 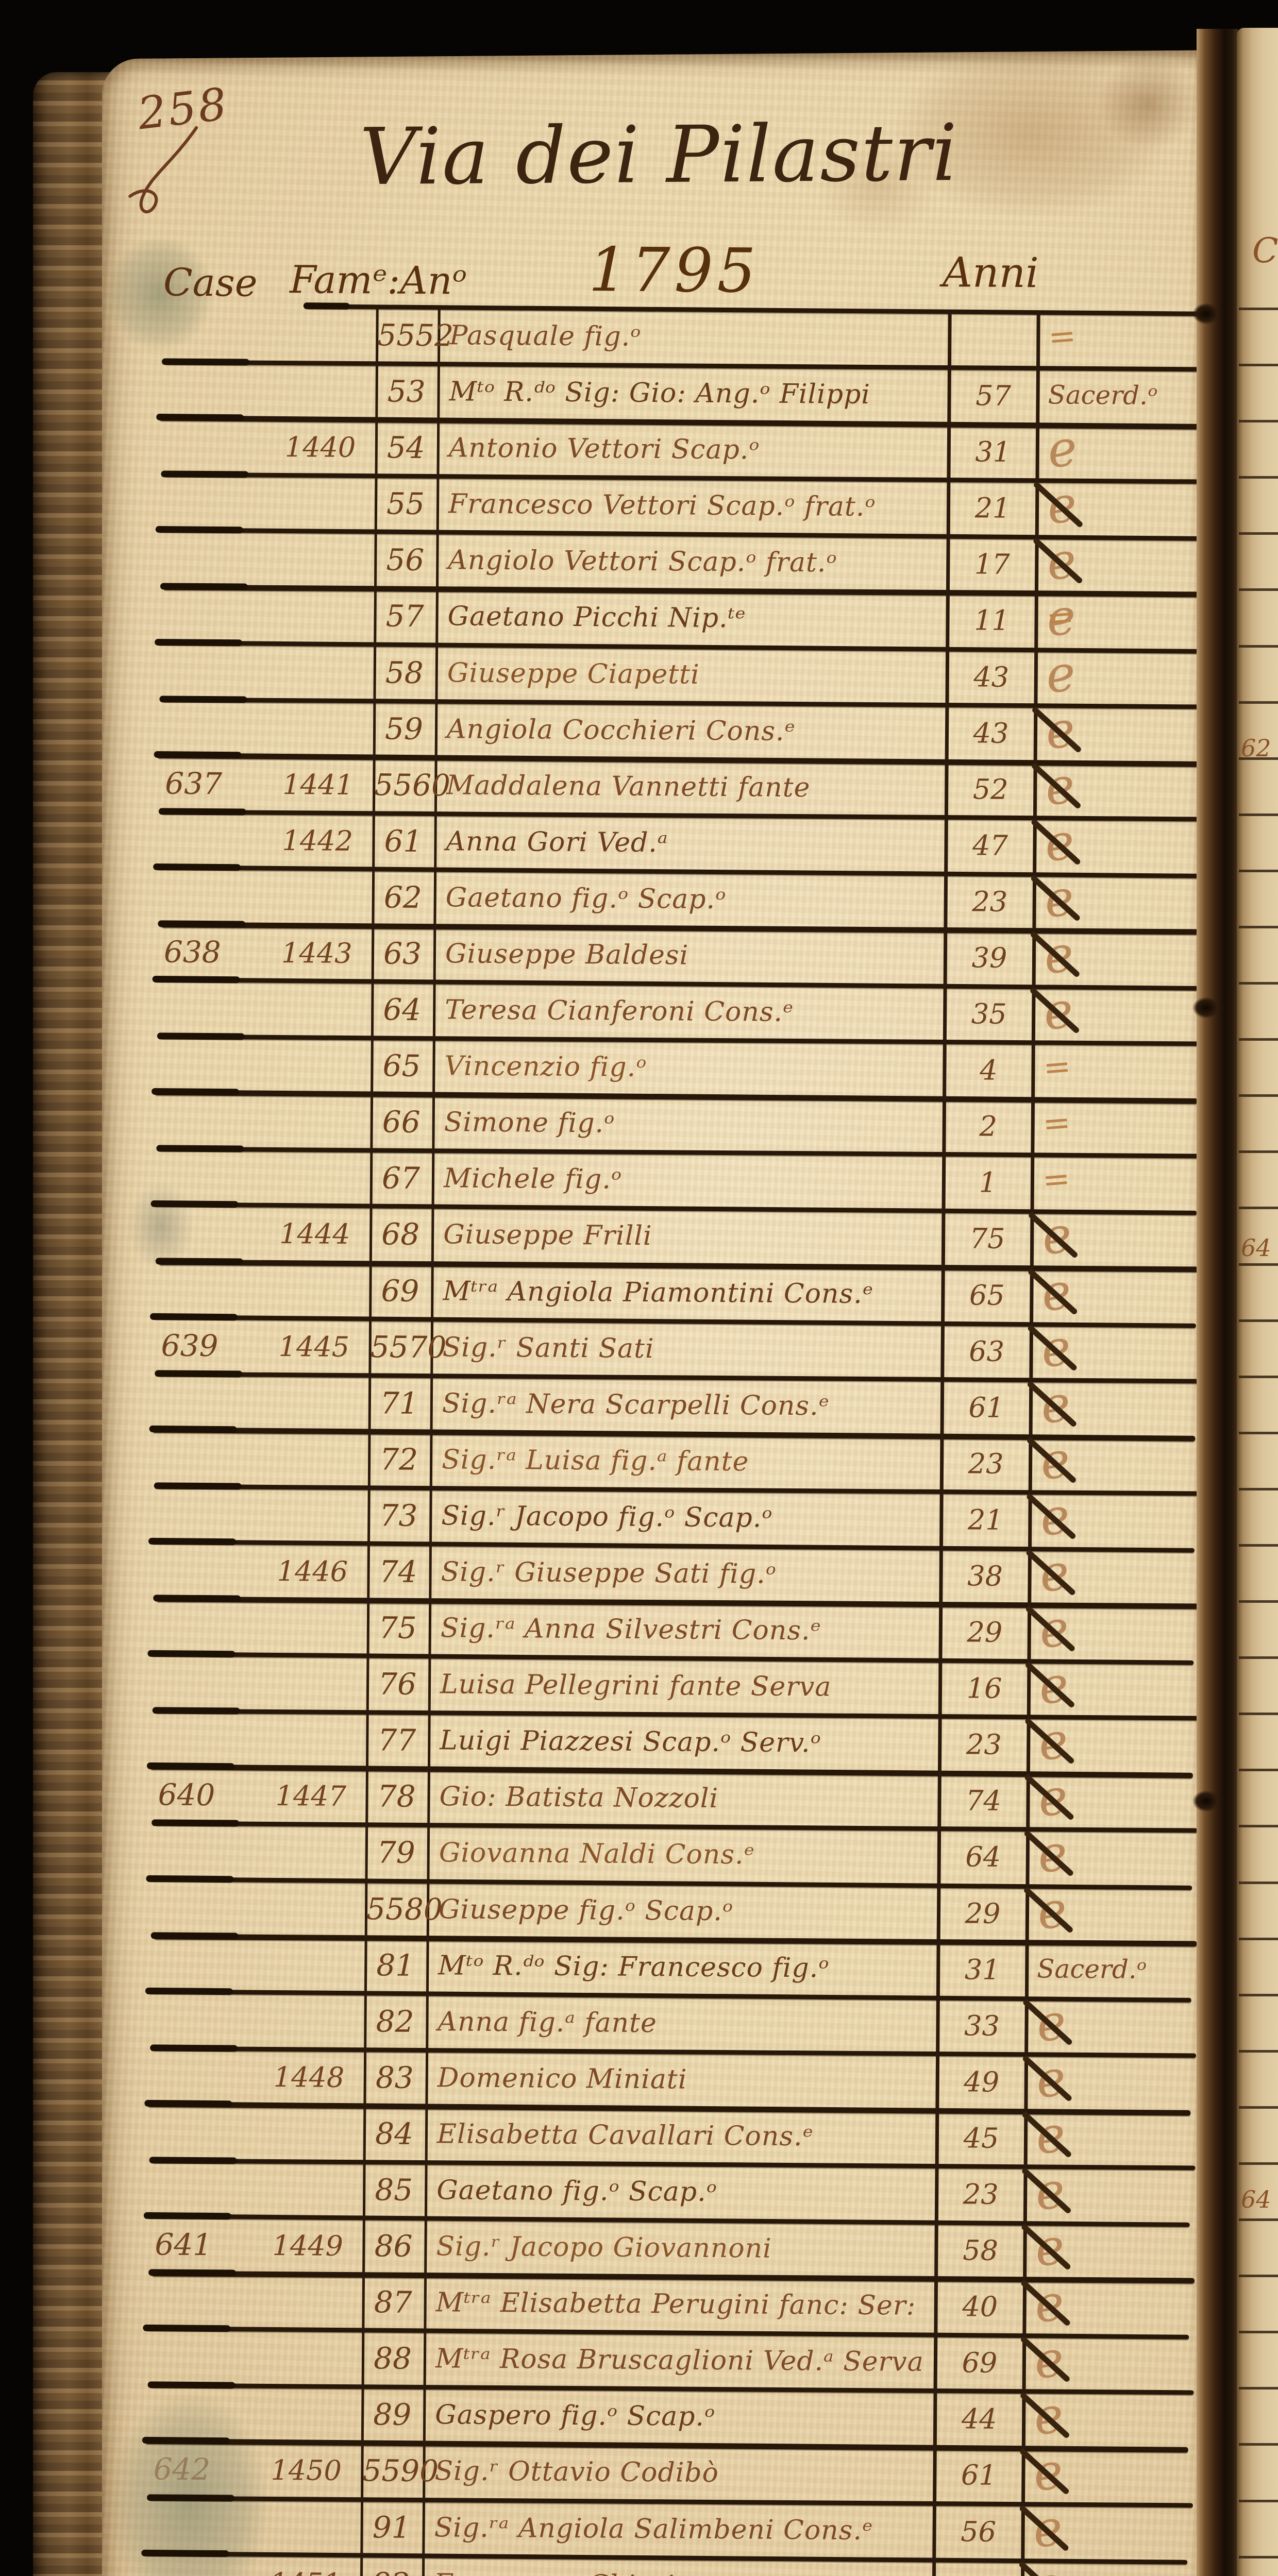 What do you see at coordinates (1265, 250) in the screenshot?
I see `neighbor-column-header-partial: C` at bounding box center [1265, 250].